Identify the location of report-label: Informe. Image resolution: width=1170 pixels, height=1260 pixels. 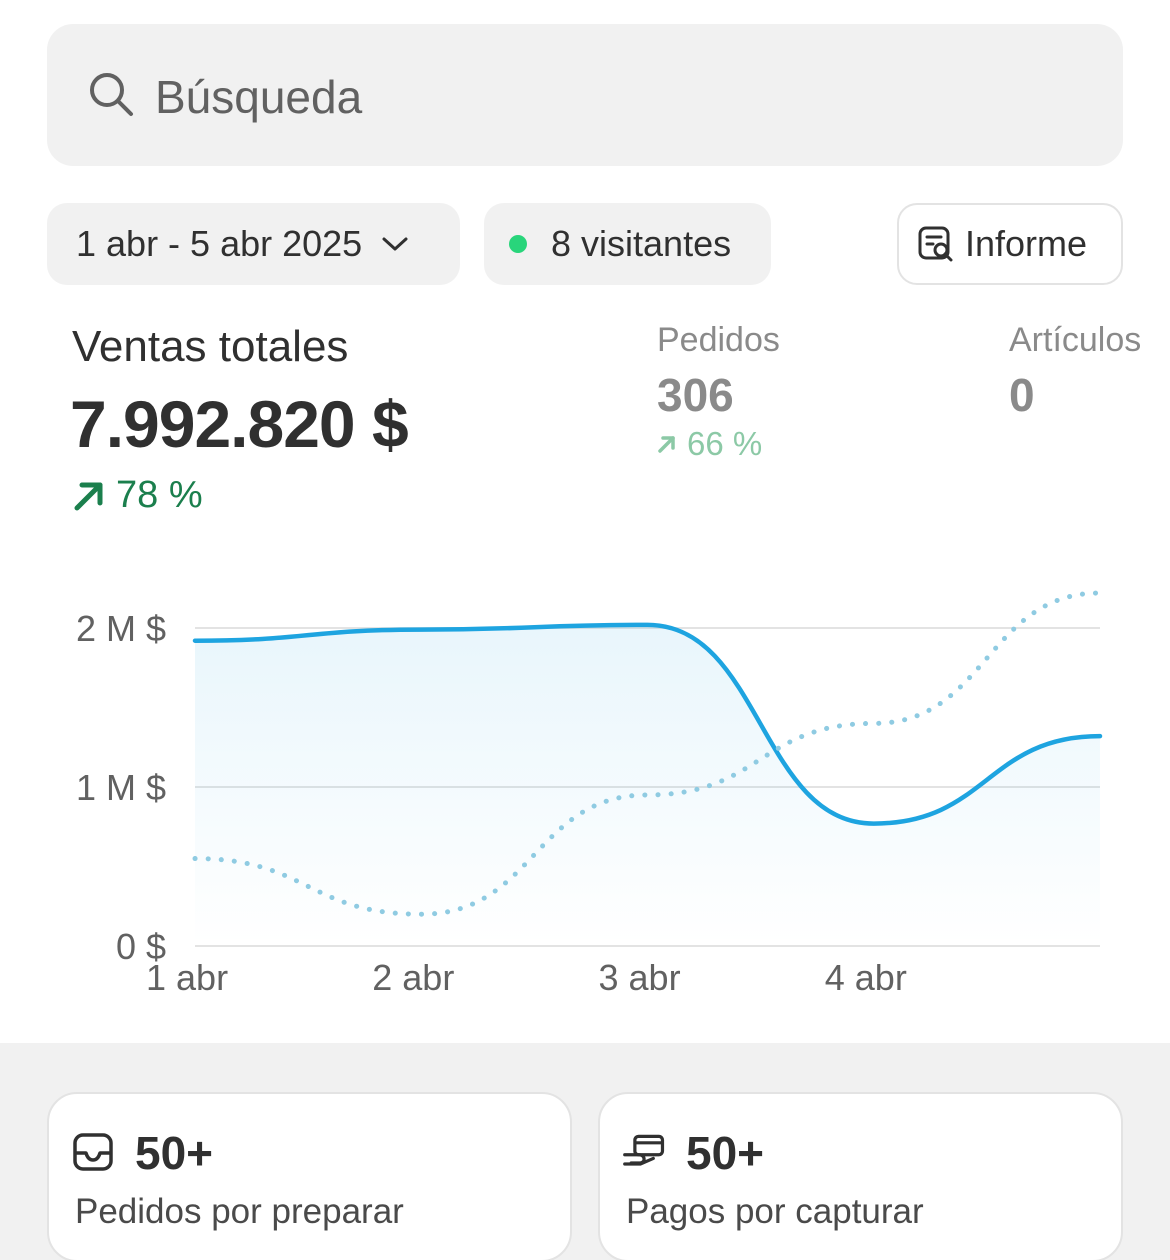
(1026, 243).